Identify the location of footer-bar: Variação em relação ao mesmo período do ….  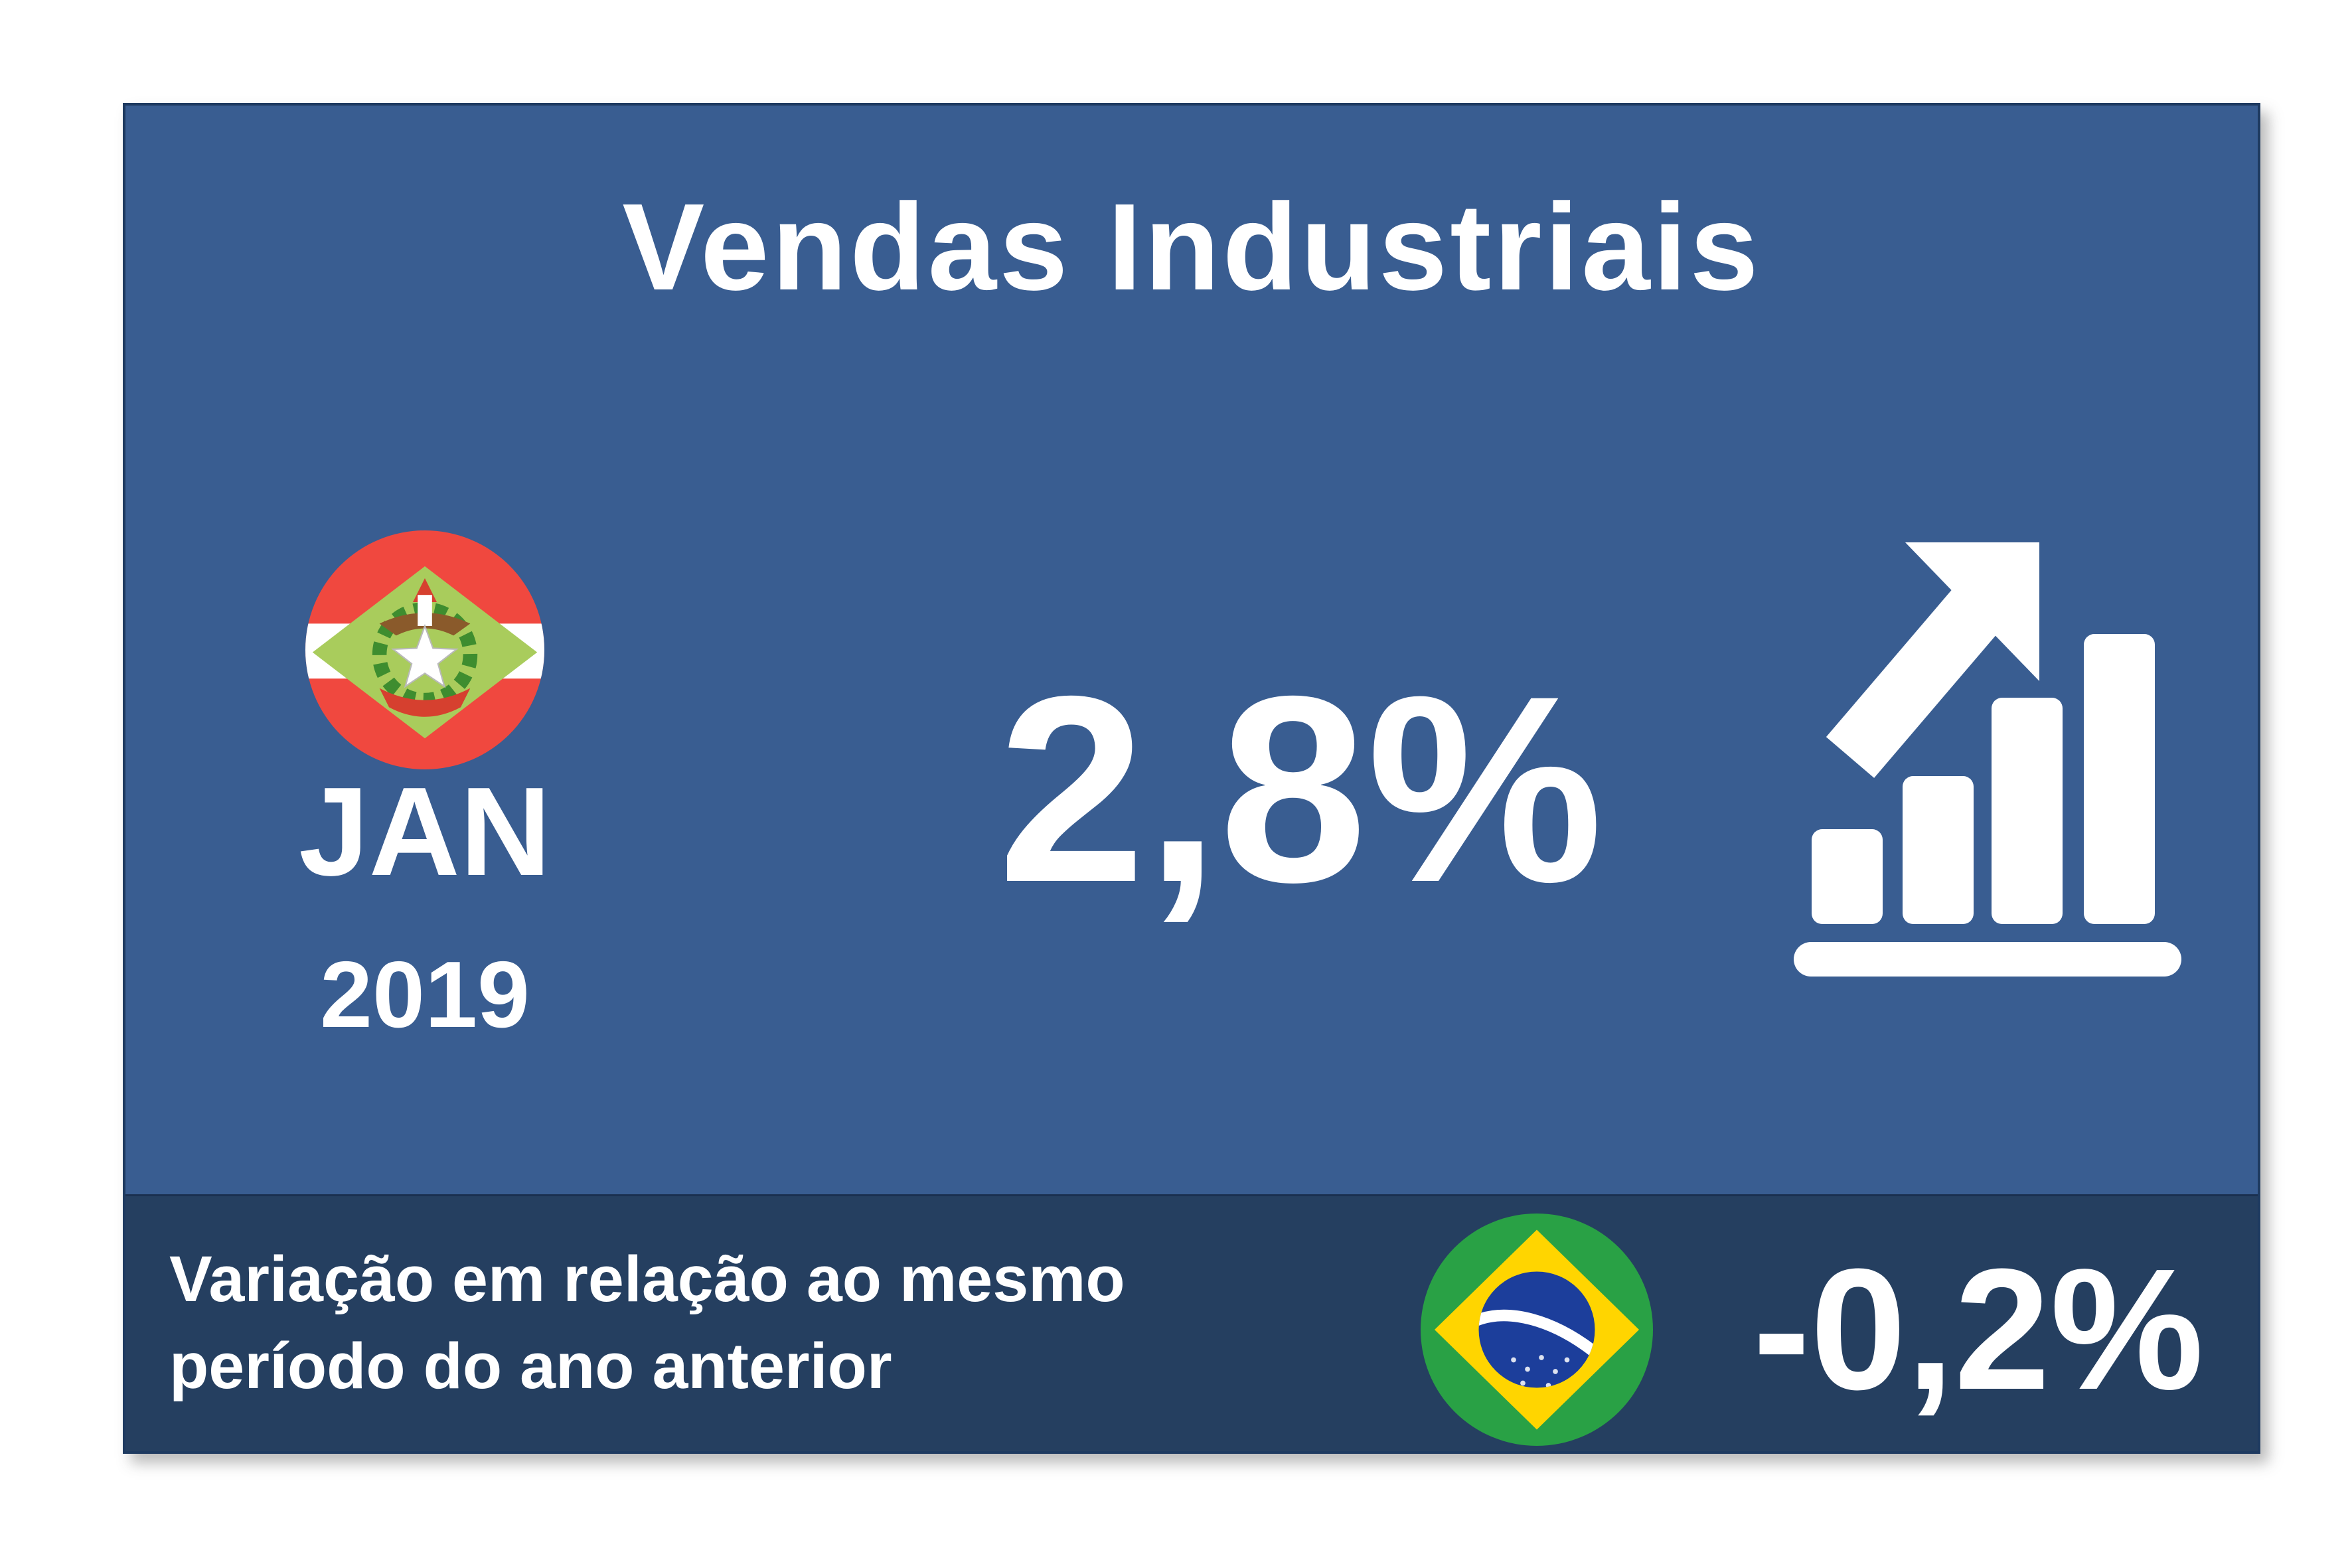
(1191, 1322).